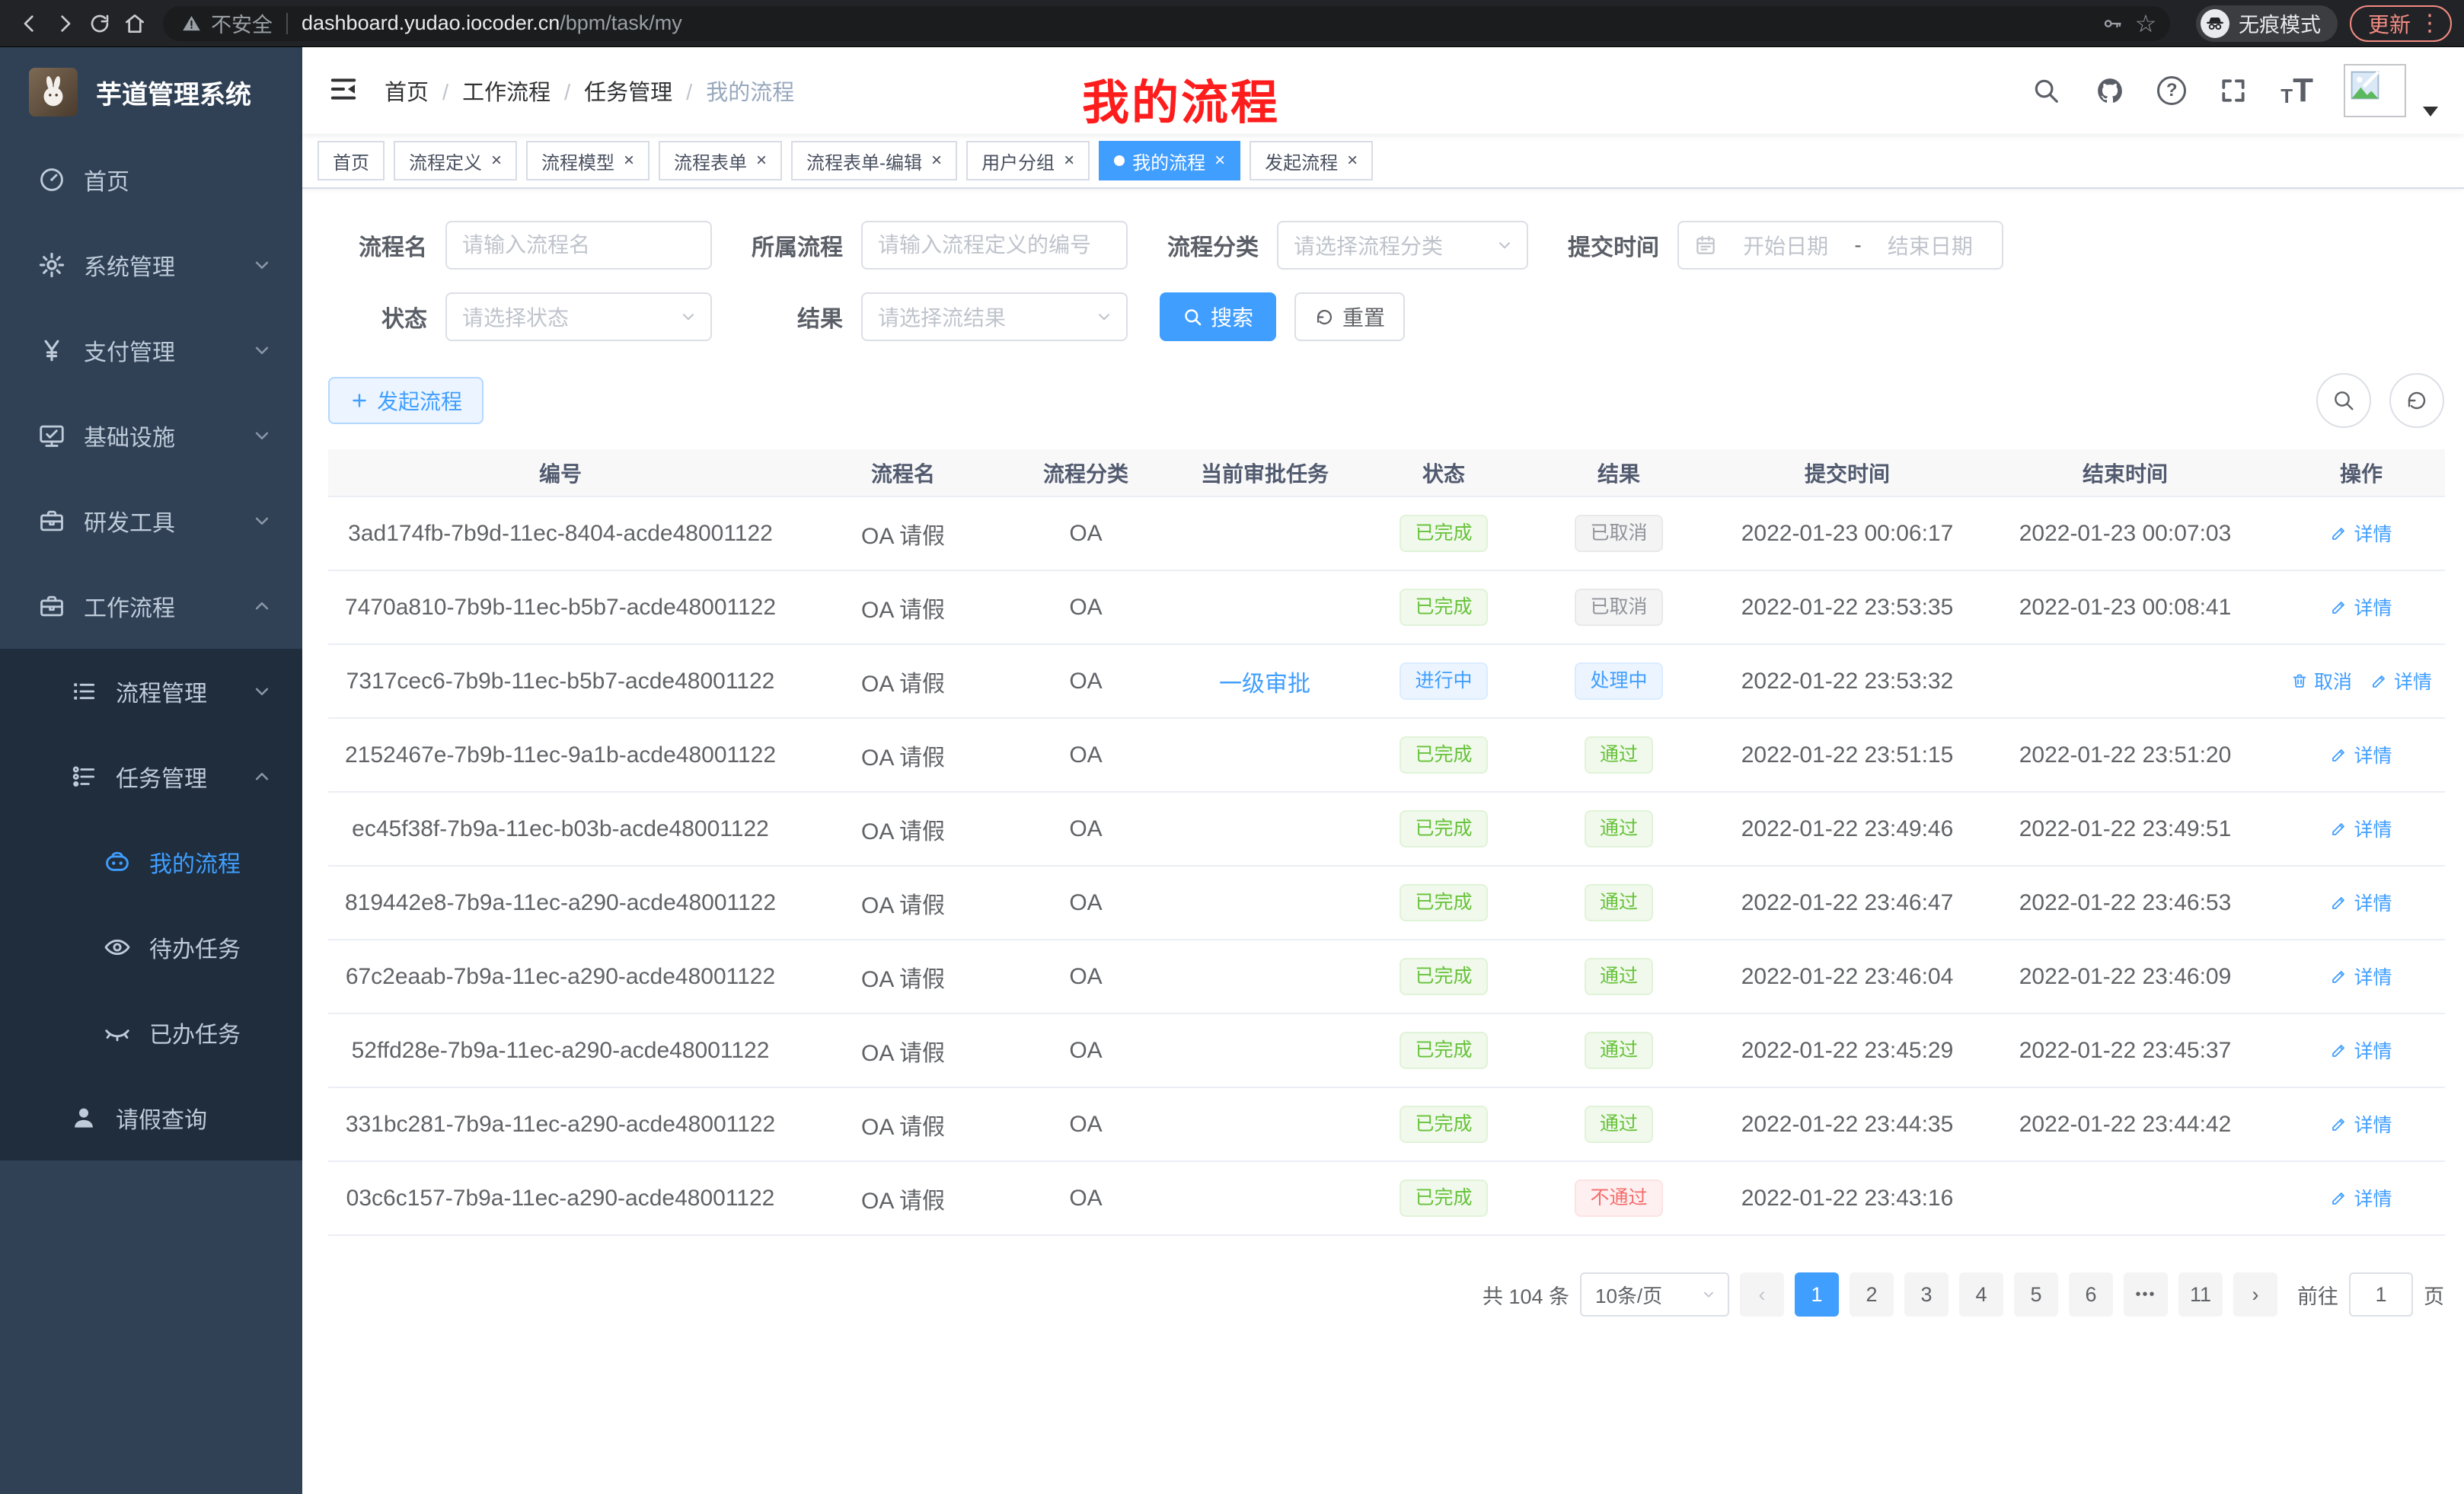  I want to click on sidebar-item-system: 系统管理, so click(151, 265).